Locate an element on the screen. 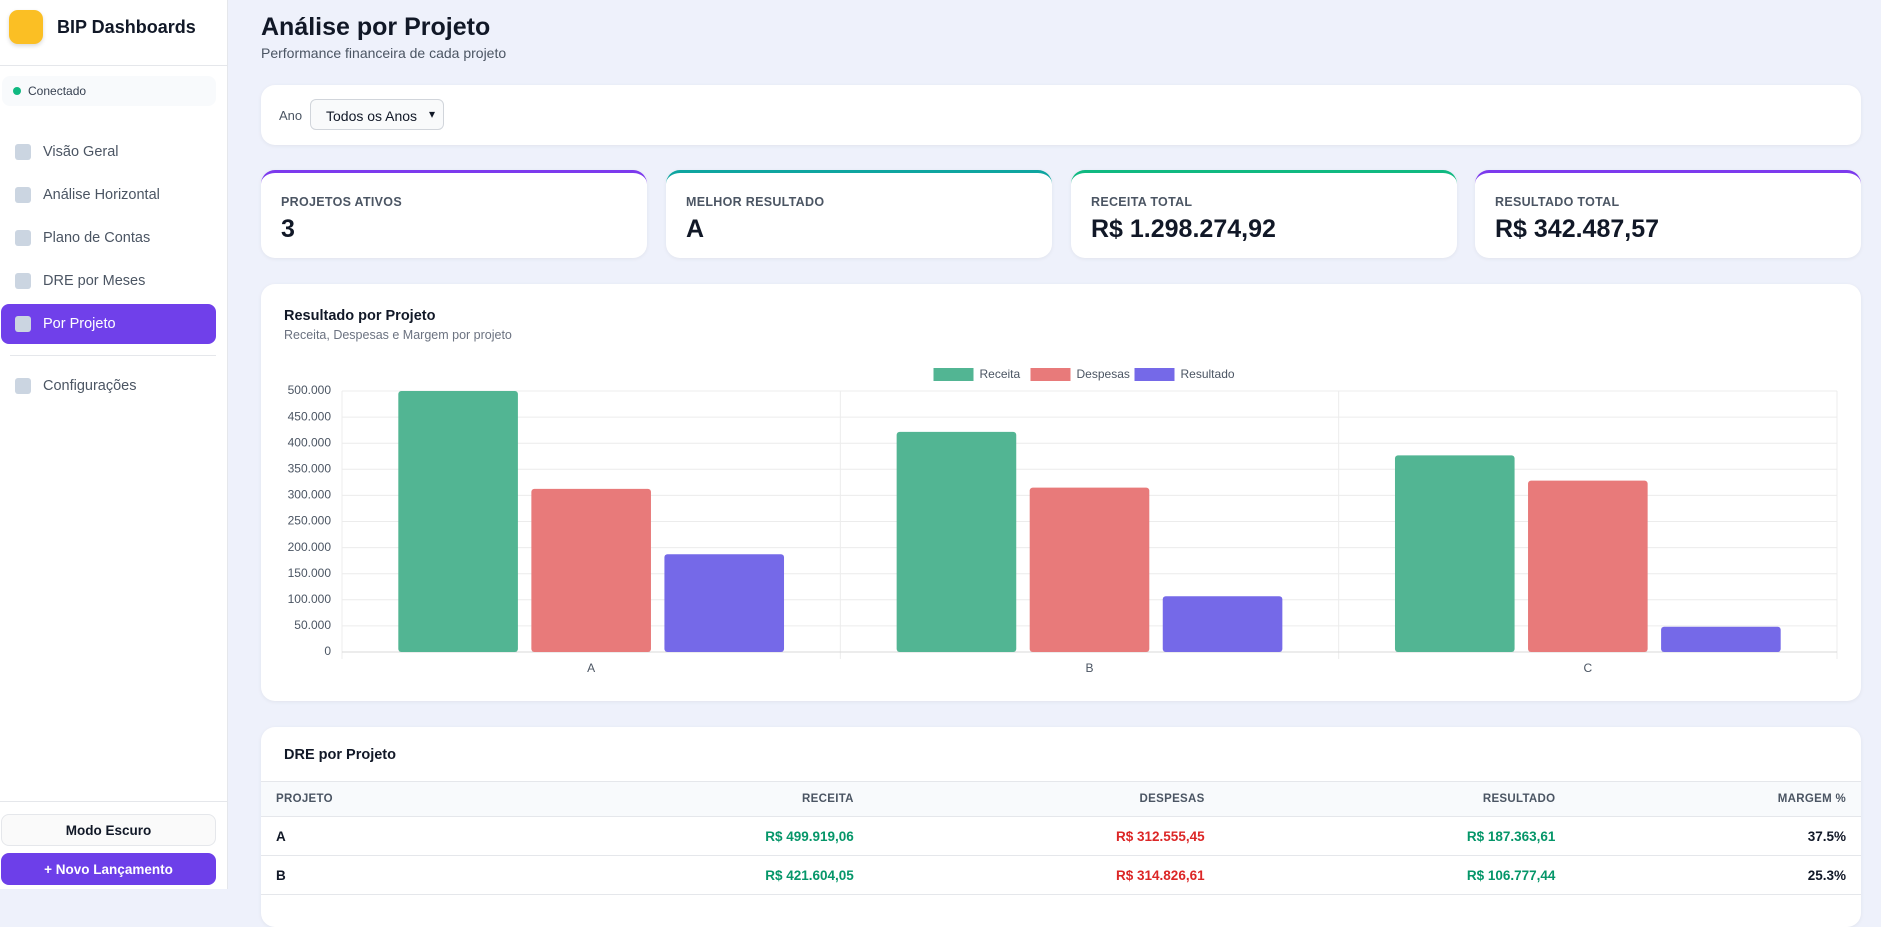 This screenshot has height=927, width=1881. y-tick-label: 100.000 is located at coordinates (310, 599).